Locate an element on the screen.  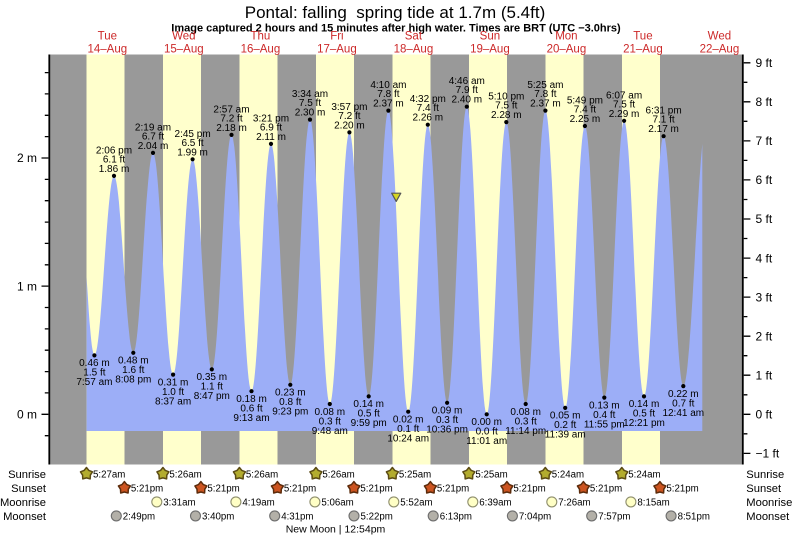
svg-text: −1 ft is located at coordinates (768, 454).